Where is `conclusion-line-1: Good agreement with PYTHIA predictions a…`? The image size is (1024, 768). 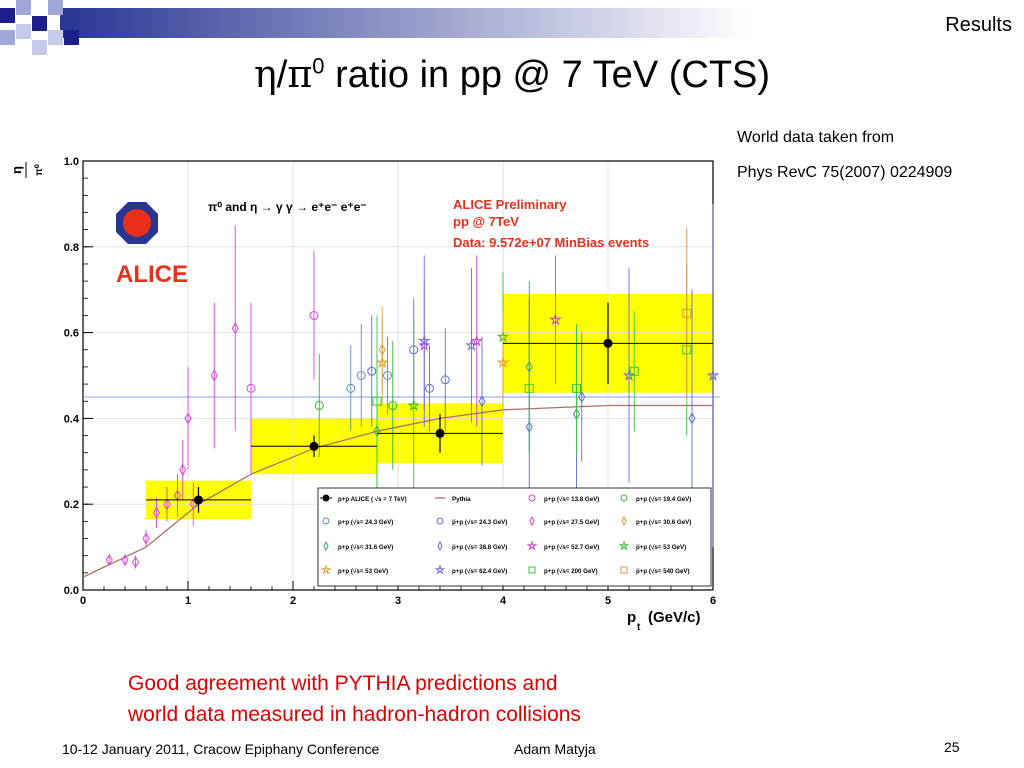
conclusion-line-1: Good agreement with PYTHIA predictions a… is located at coordinates (343, 683).